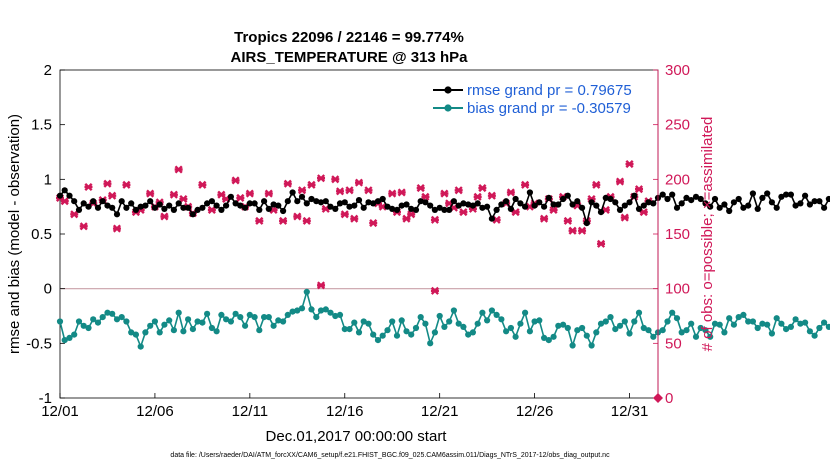  Describe the element at coordinates (45, 234) in the screenshot. I see `left-axis-ticks: -1 -0.5 0 0.5 1 1.5 2` at that location.